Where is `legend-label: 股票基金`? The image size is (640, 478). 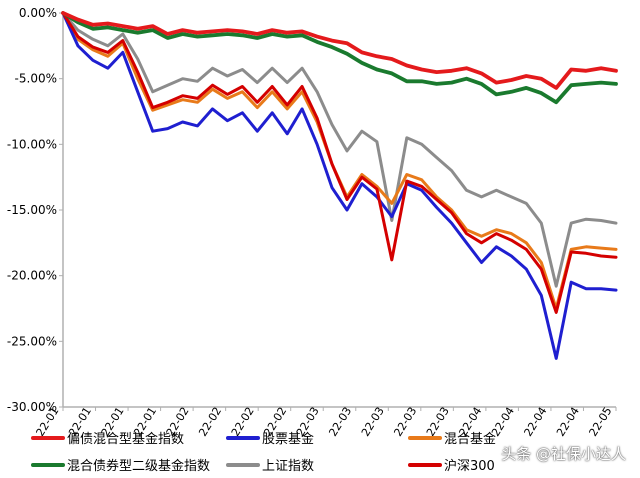 legend-label: 股票基金 is located at coordinates (288, 439).